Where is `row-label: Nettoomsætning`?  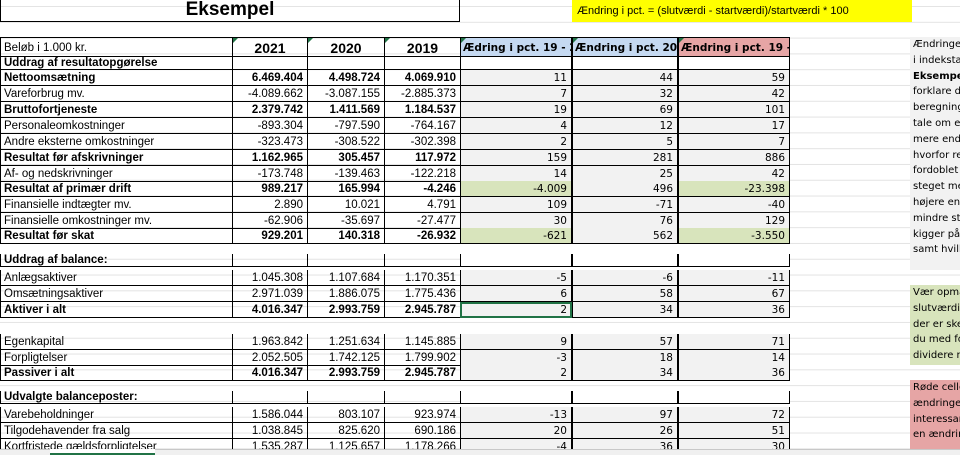 row-label: Nettoomsætning is located at coordinates (116, 78).